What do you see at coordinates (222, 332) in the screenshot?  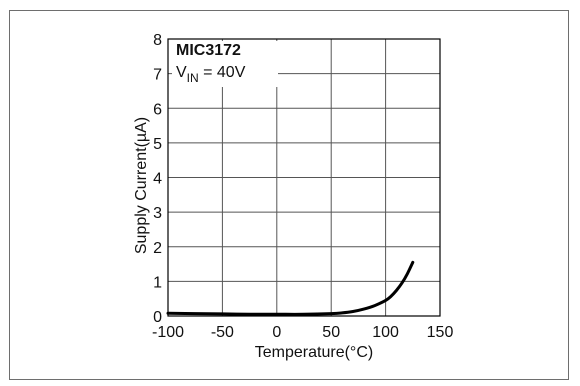 I see `x-tick-label: -50` at bounding box center [222, 332].